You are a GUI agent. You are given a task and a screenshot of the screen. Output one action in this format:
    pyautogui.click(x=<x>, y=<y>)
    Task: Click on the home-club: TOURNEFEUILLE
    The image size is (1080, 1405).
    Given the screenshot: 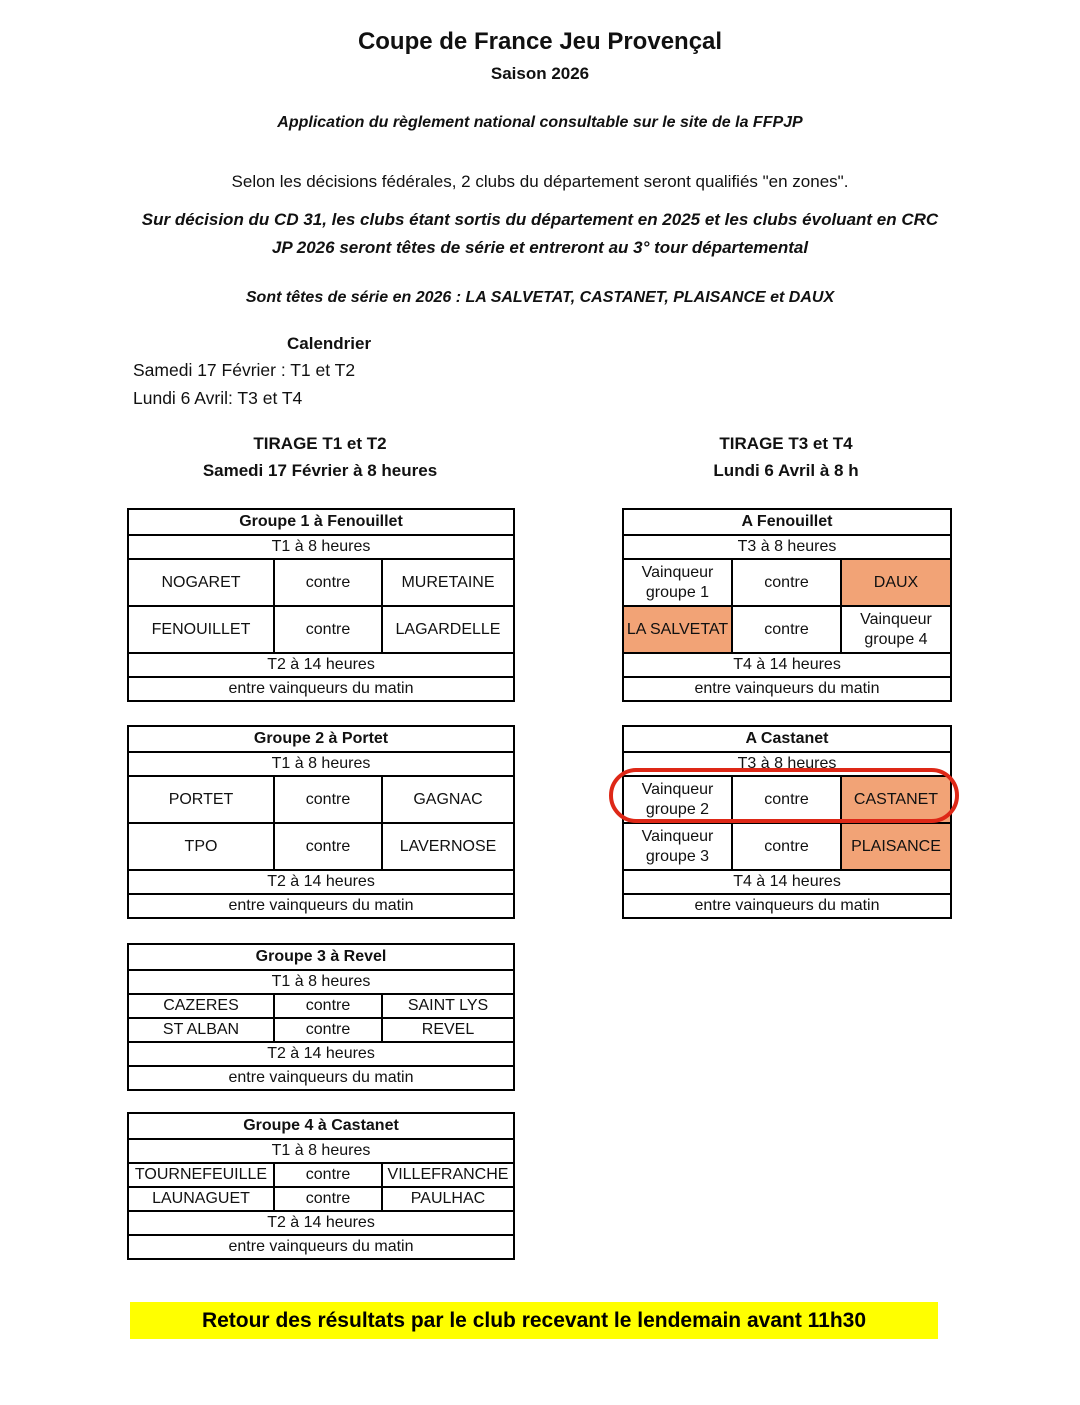 What is the action you would take?
    pyautogui.click(x=201, y=1175)
    